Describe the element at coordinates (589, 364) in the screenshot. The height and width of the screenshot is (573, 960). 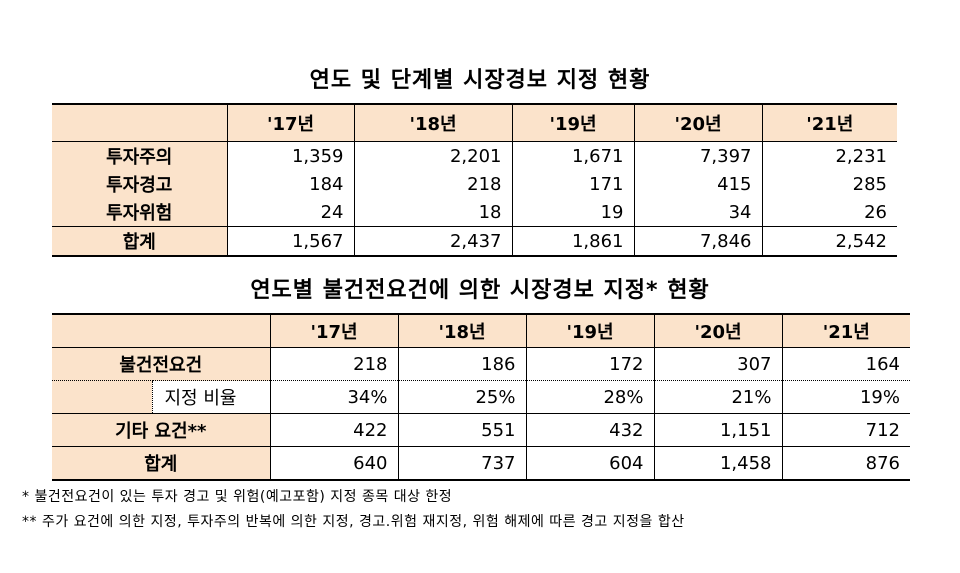
I see `value-cell: 172` at that location.